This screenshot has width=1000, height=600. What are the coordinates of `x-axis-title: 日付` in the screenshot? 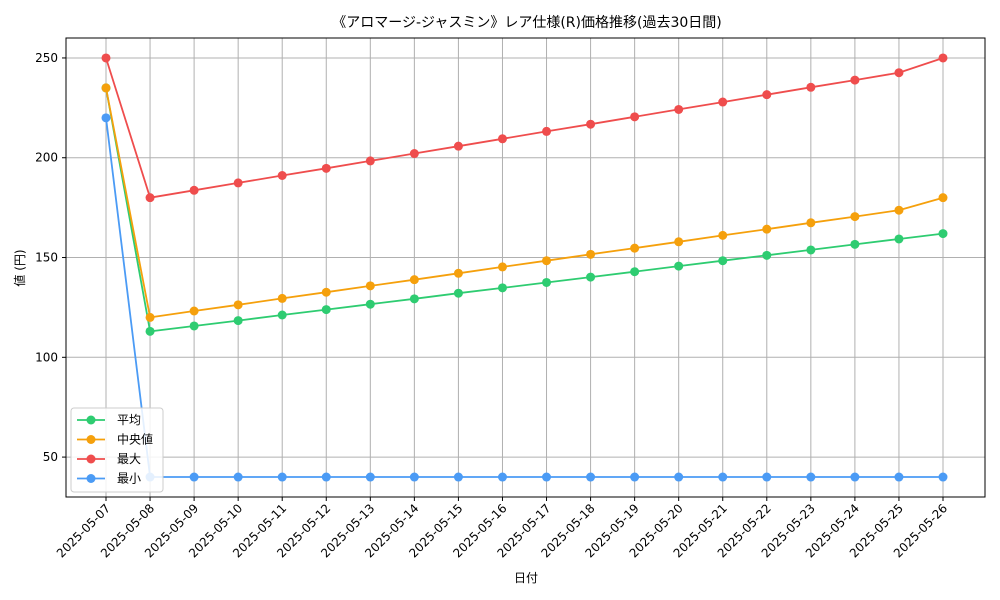 It's located at (526, 578).